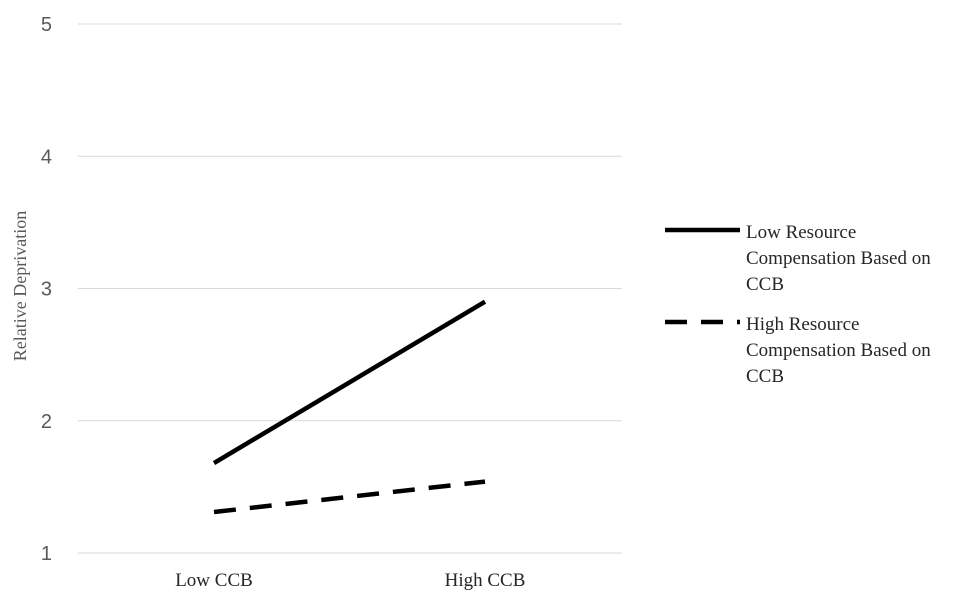 The width and height of the screenshot is (971, 592). I want to click on series-line-low-resource, so click(349, 382).